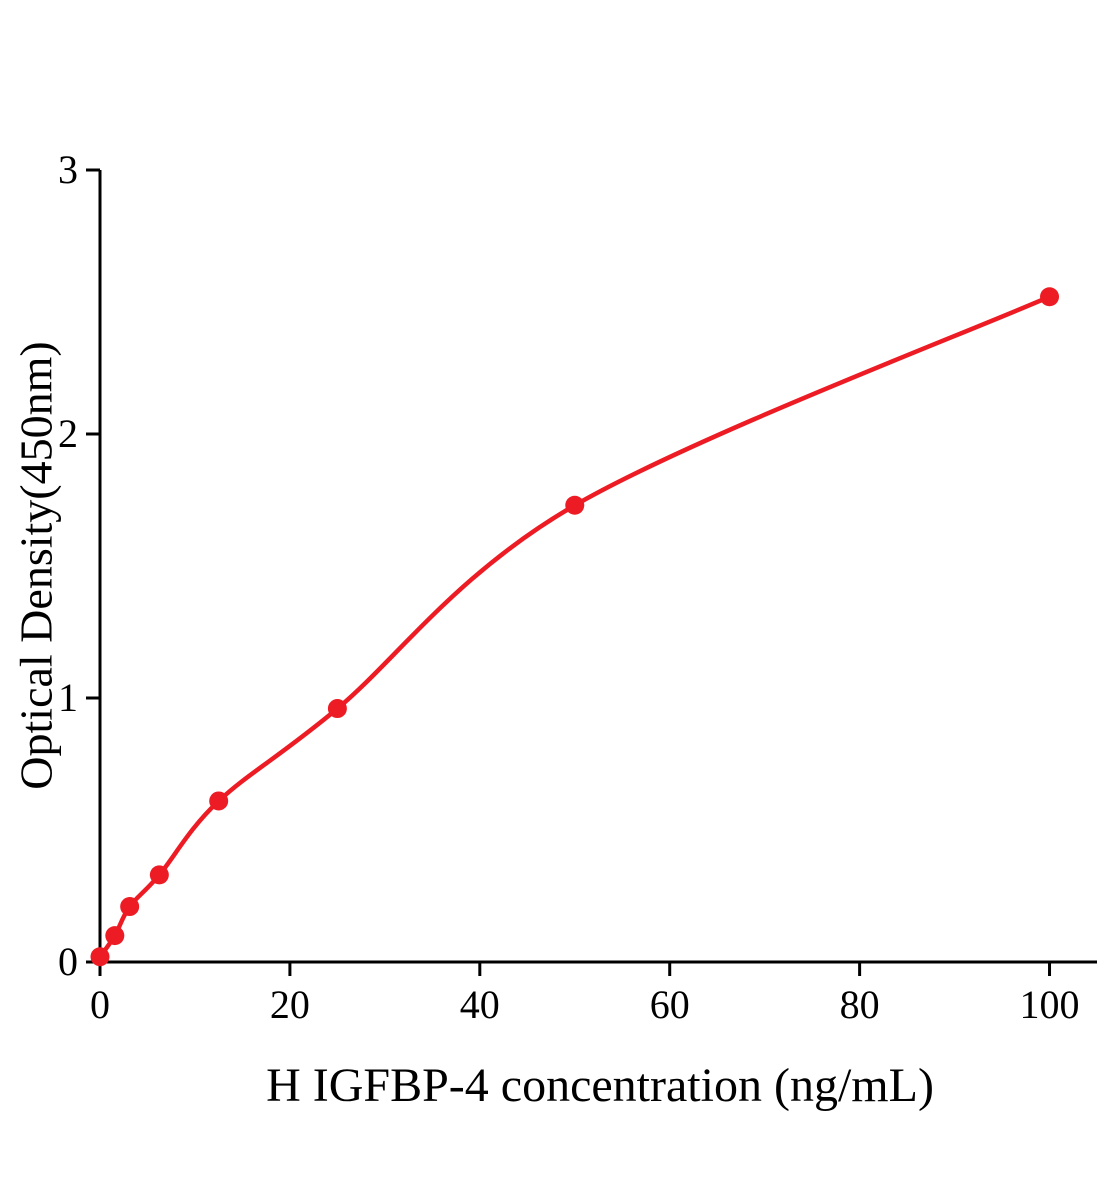 The image size is (1104, 1200). What do you see at coordinates (1050, 1004) in the screenshot?
I see `x-tick-label: 100` at bounding box center [1050, 1004].